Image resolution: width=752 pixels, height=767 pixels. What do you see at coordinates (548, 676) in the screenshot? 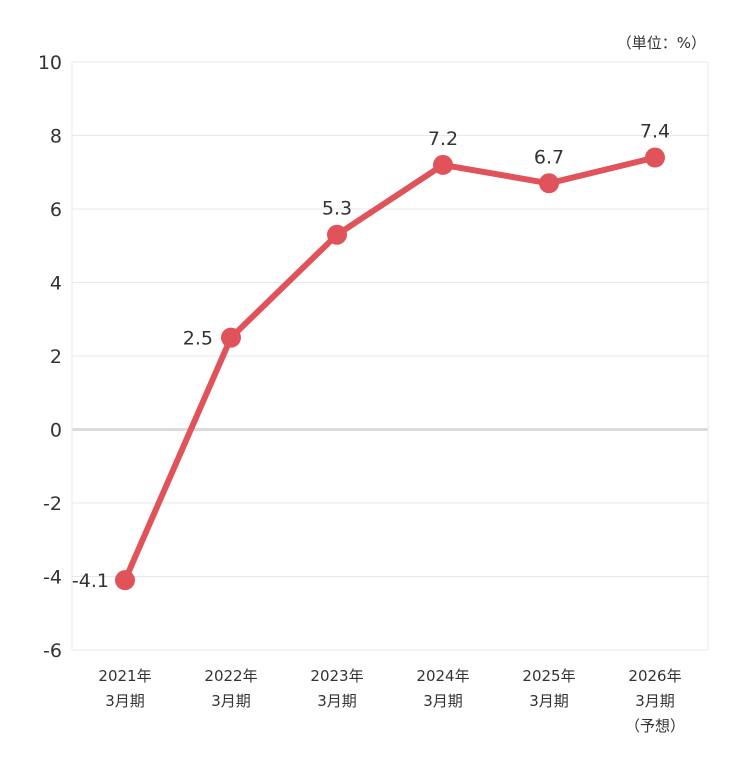
I see `x-tick-label: 2025年` at bounding box center [548, 676].